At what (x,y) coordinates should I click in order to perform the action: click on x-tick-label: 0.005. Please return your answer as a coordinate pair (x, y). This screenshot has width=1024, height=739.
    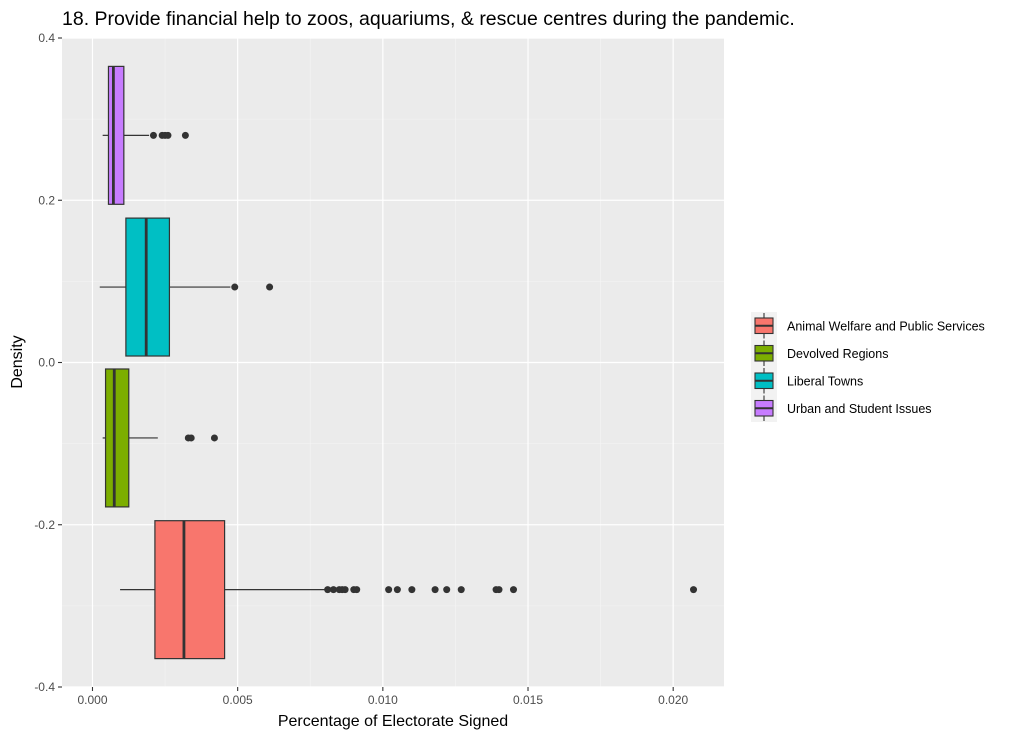
    Looking at the image, I should click on (238, 700).